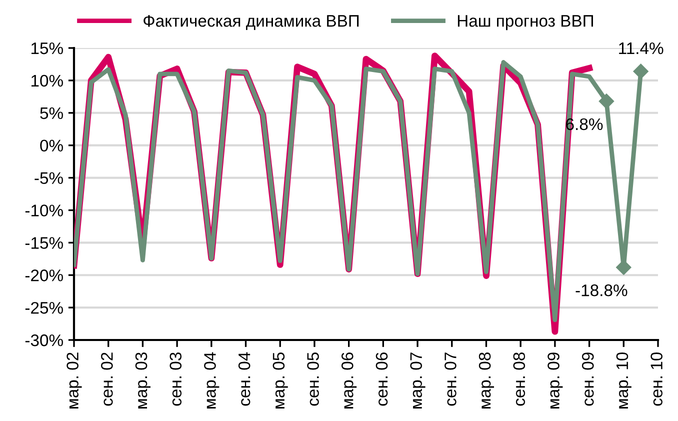  I want to click on x-tick-label: сен. 02, so click(107, 379).